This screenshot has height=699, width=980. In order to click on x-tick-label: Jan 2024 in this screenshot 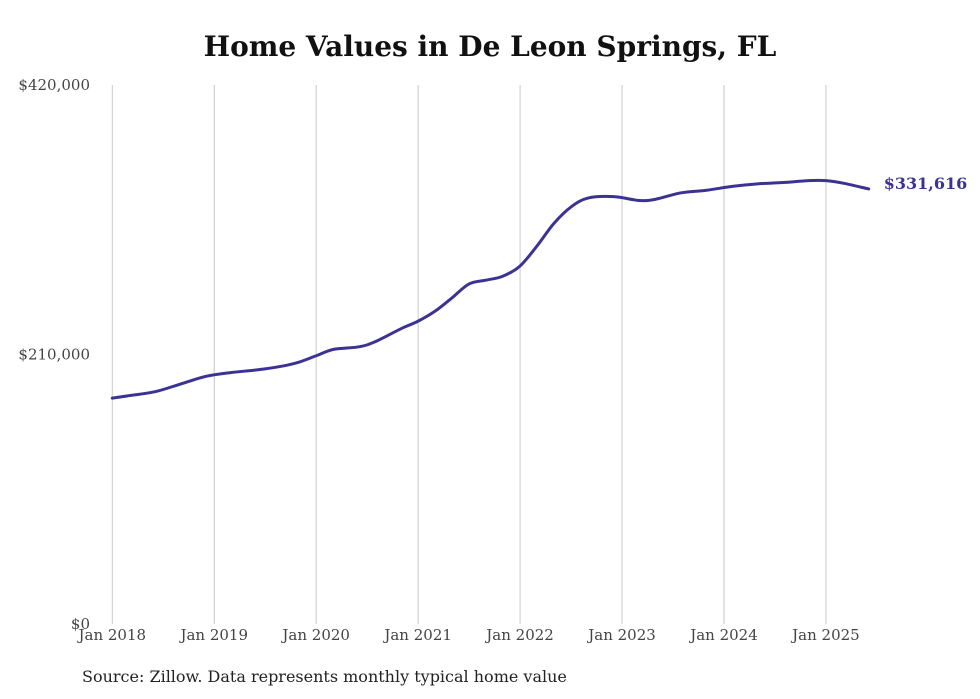, I will do `click(723, 635)`.